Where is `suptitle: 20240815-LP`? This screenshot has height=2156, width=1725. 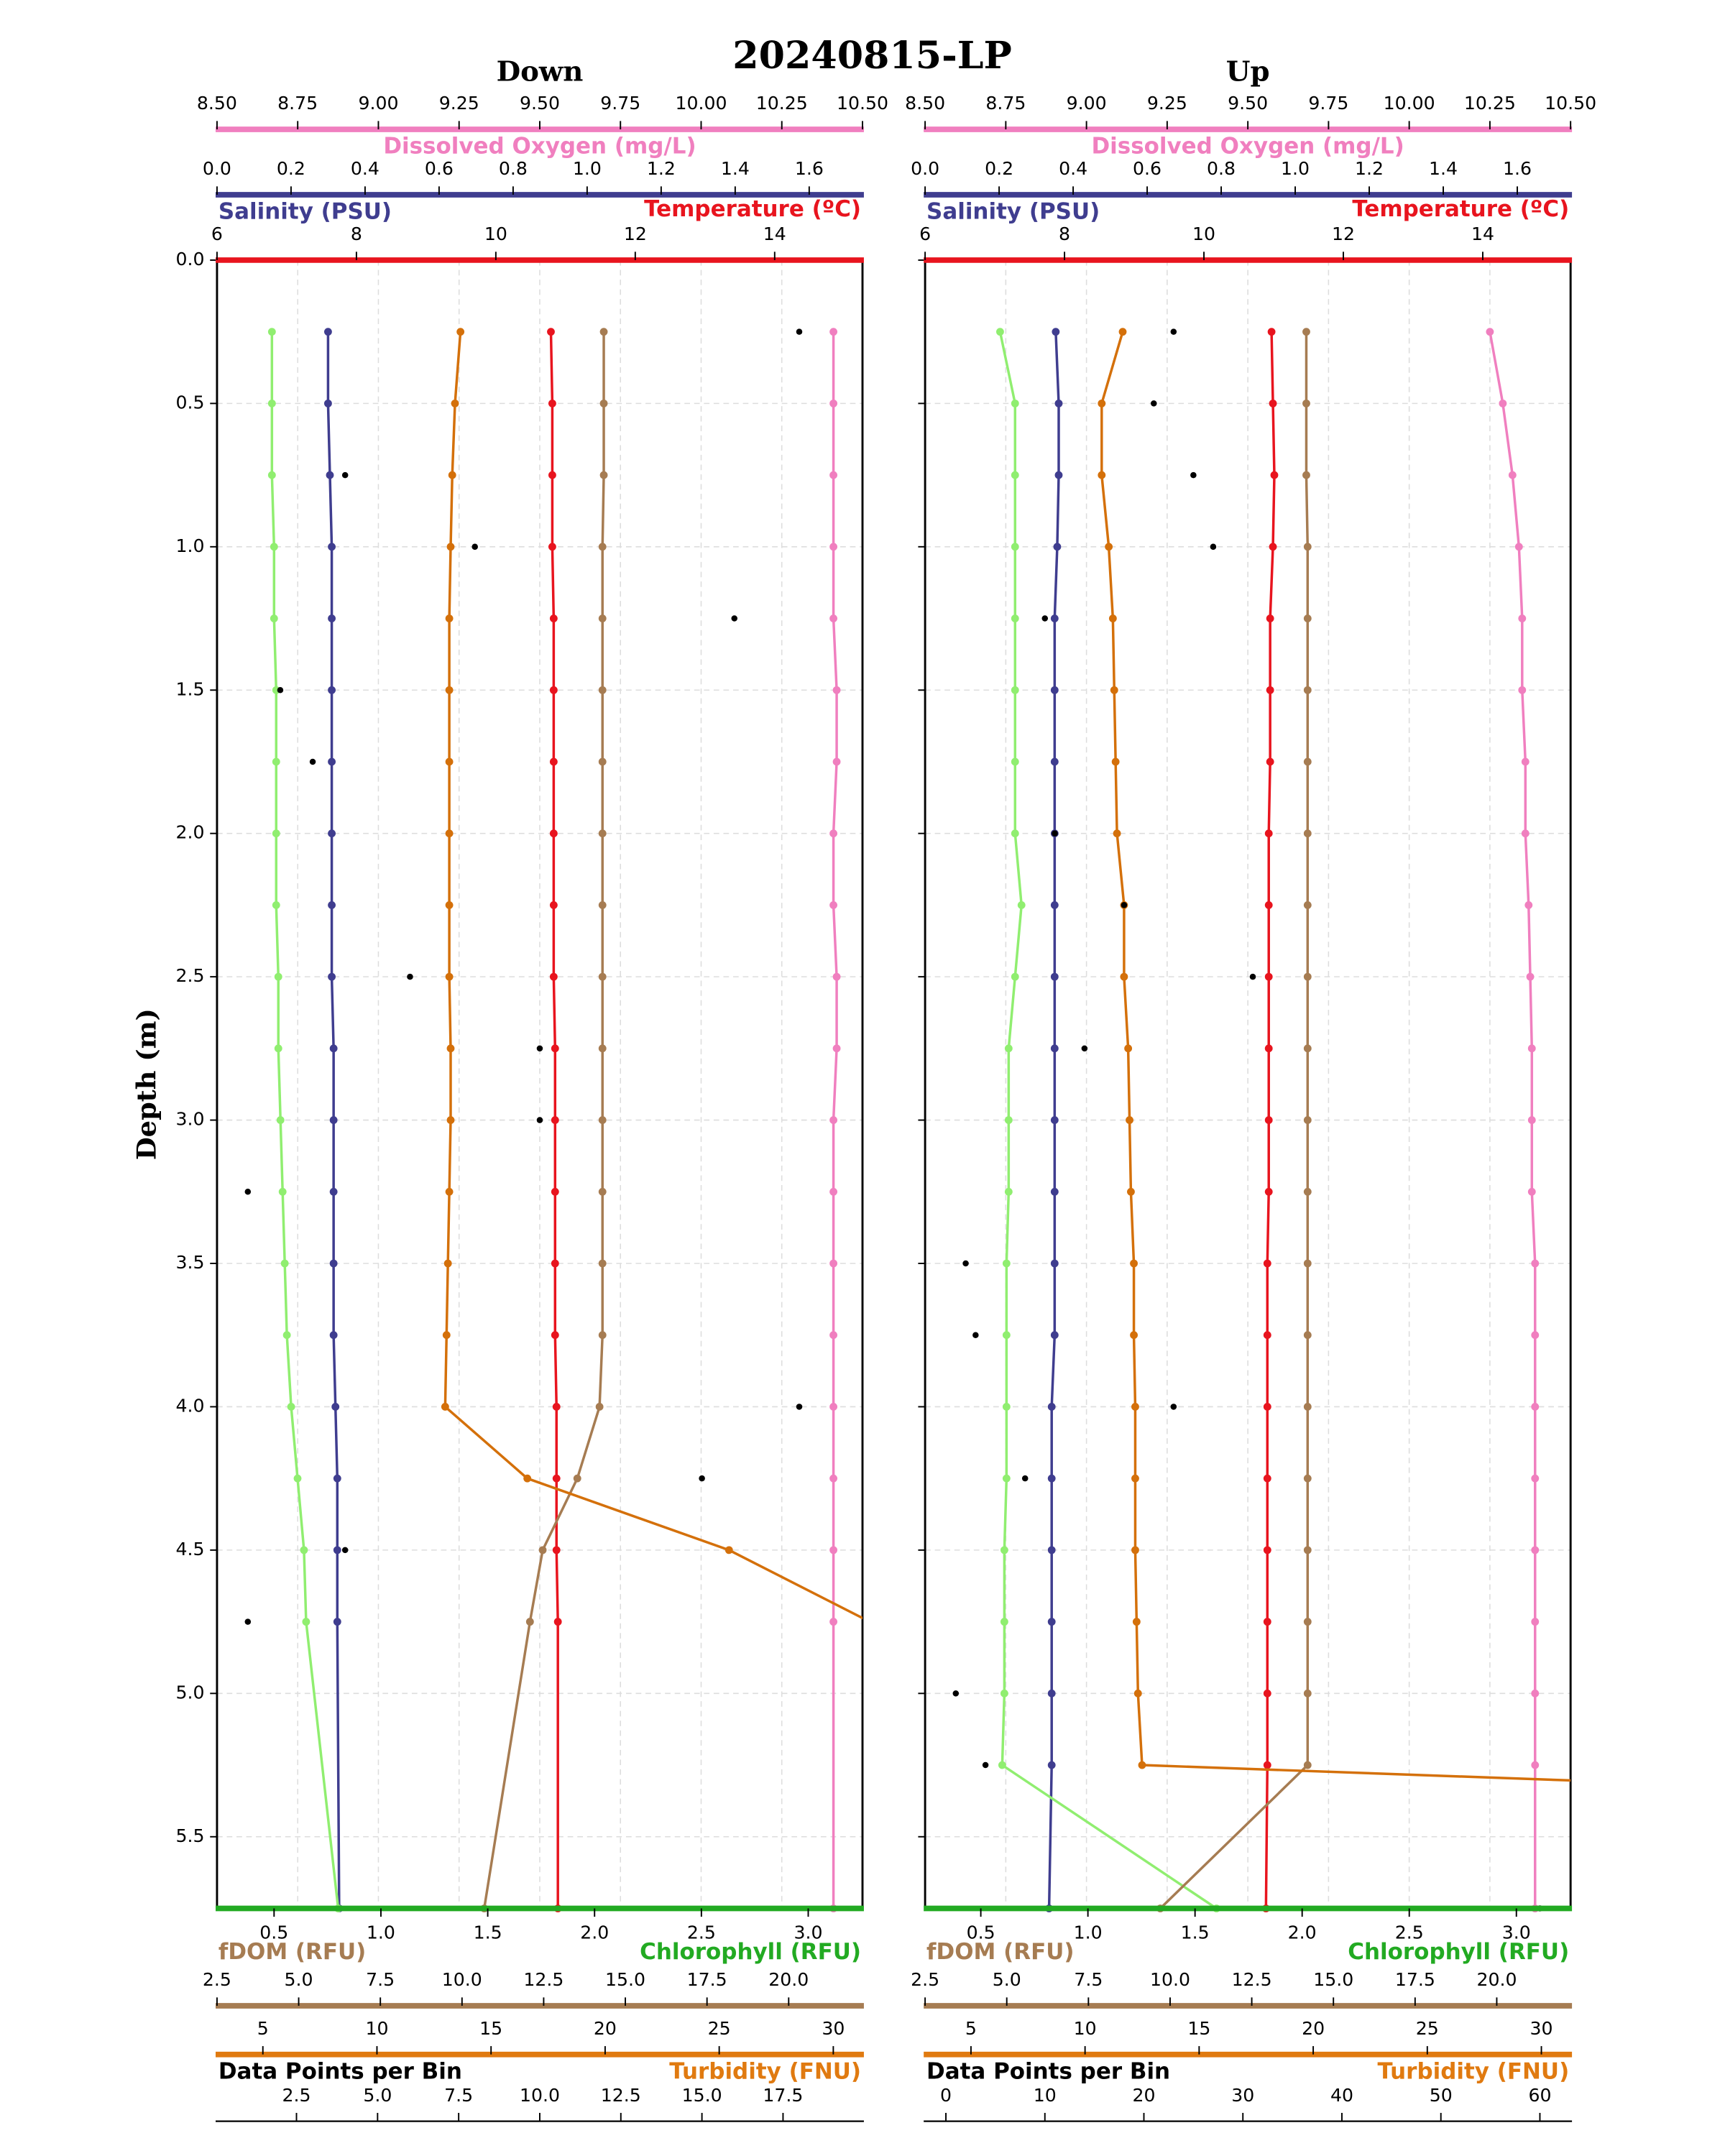 suptitle: 20240815-LP is located at coordinates (872, 56).